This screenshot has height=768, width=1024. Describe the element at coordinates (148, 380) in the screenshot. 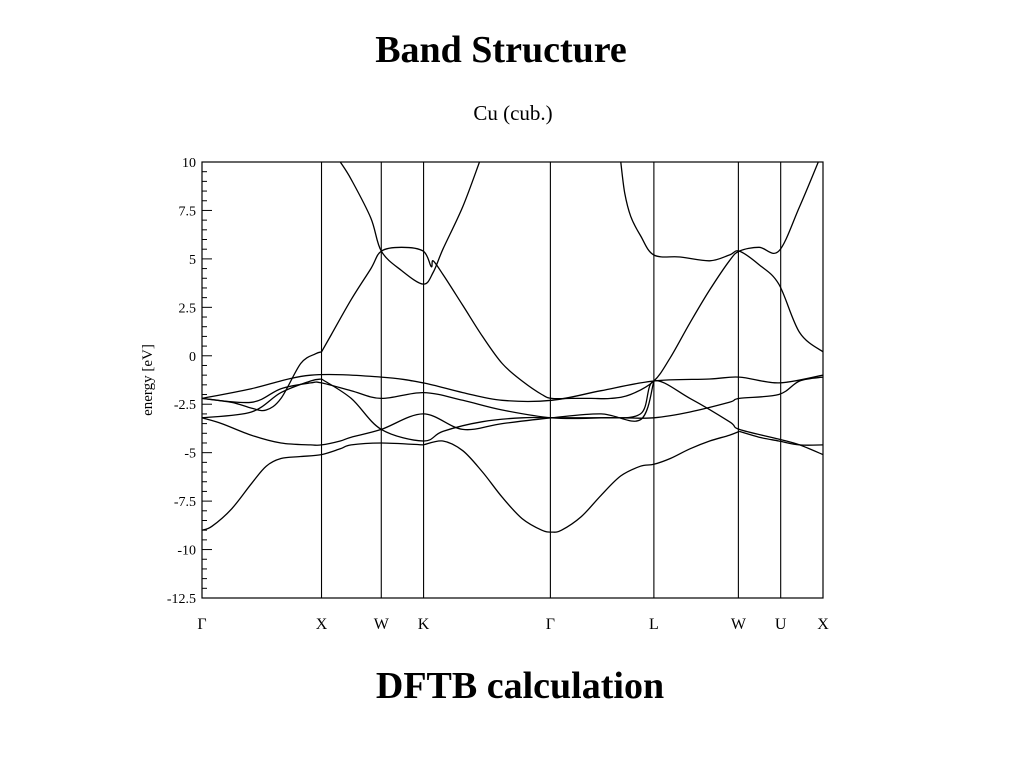

I see `y-axis-label: energy [eV]` at that location.